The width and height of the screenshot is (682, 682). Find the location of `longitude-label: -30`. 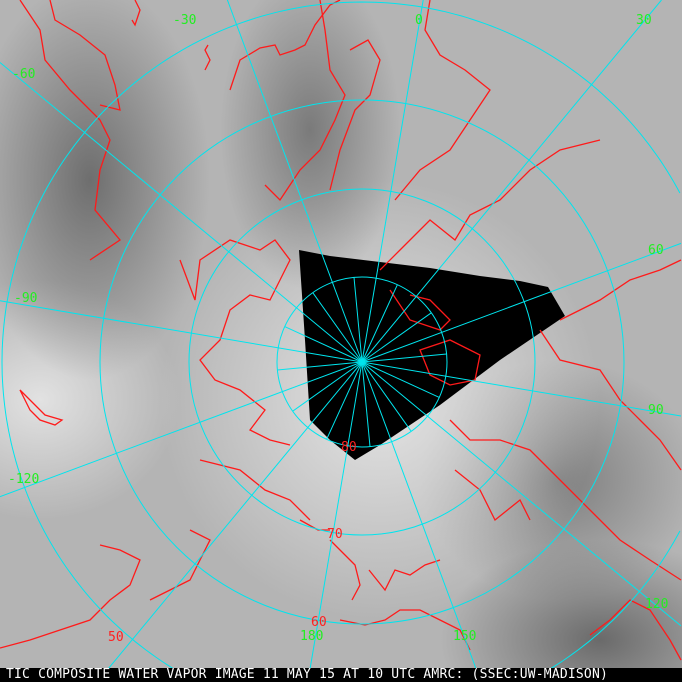

longitude-label: -30 is located at coordinates (185, 20).